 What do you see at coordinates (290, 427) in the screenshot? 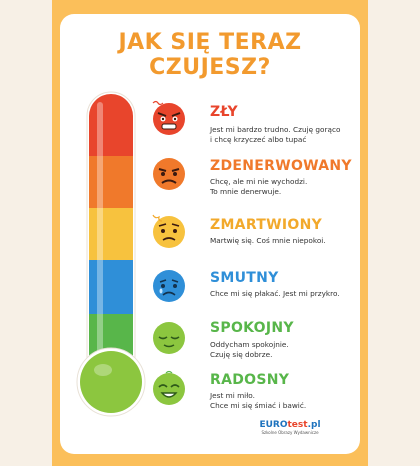
I see `eurotest-logo: EUROtest.pl Szkolne Obrazy Wydawnicze` at bounding box center [290, 427].